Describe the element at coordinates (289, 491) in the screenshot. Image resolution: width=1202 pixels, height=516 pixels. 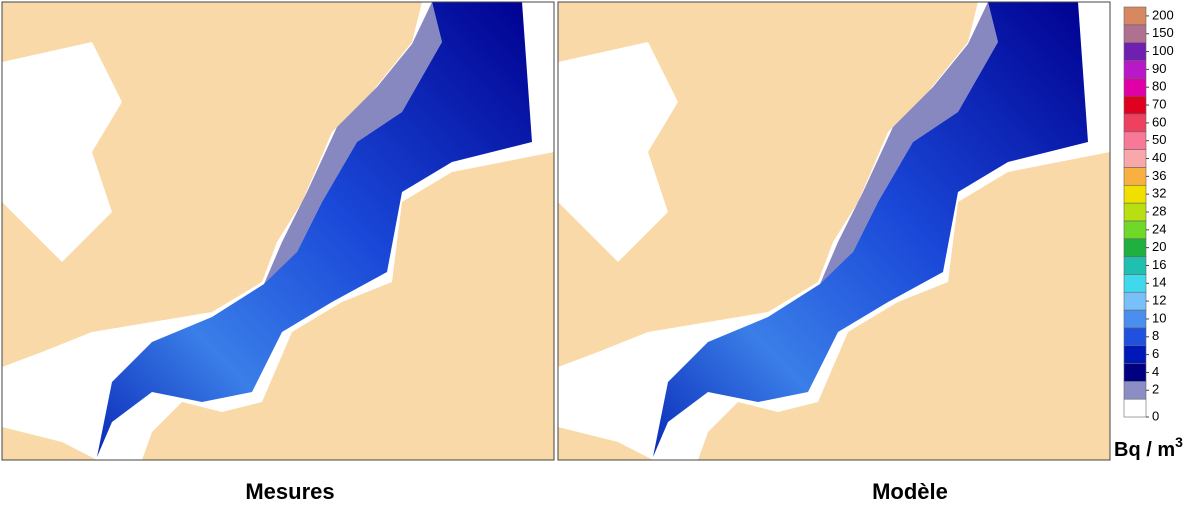
I see `panel-caption: Mesures` at that location.